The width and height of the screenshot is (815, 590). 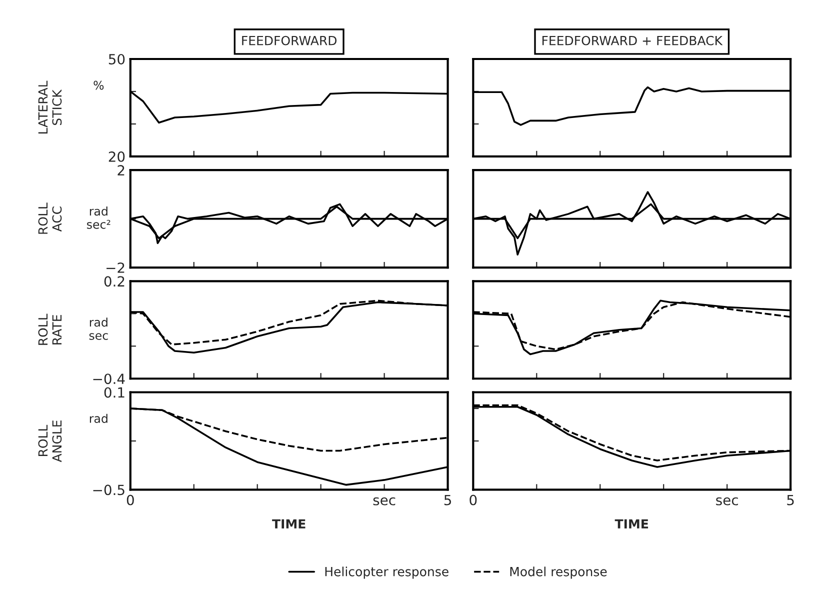 I want to click on y-tick-label: −2, so click(x=115, y=267).